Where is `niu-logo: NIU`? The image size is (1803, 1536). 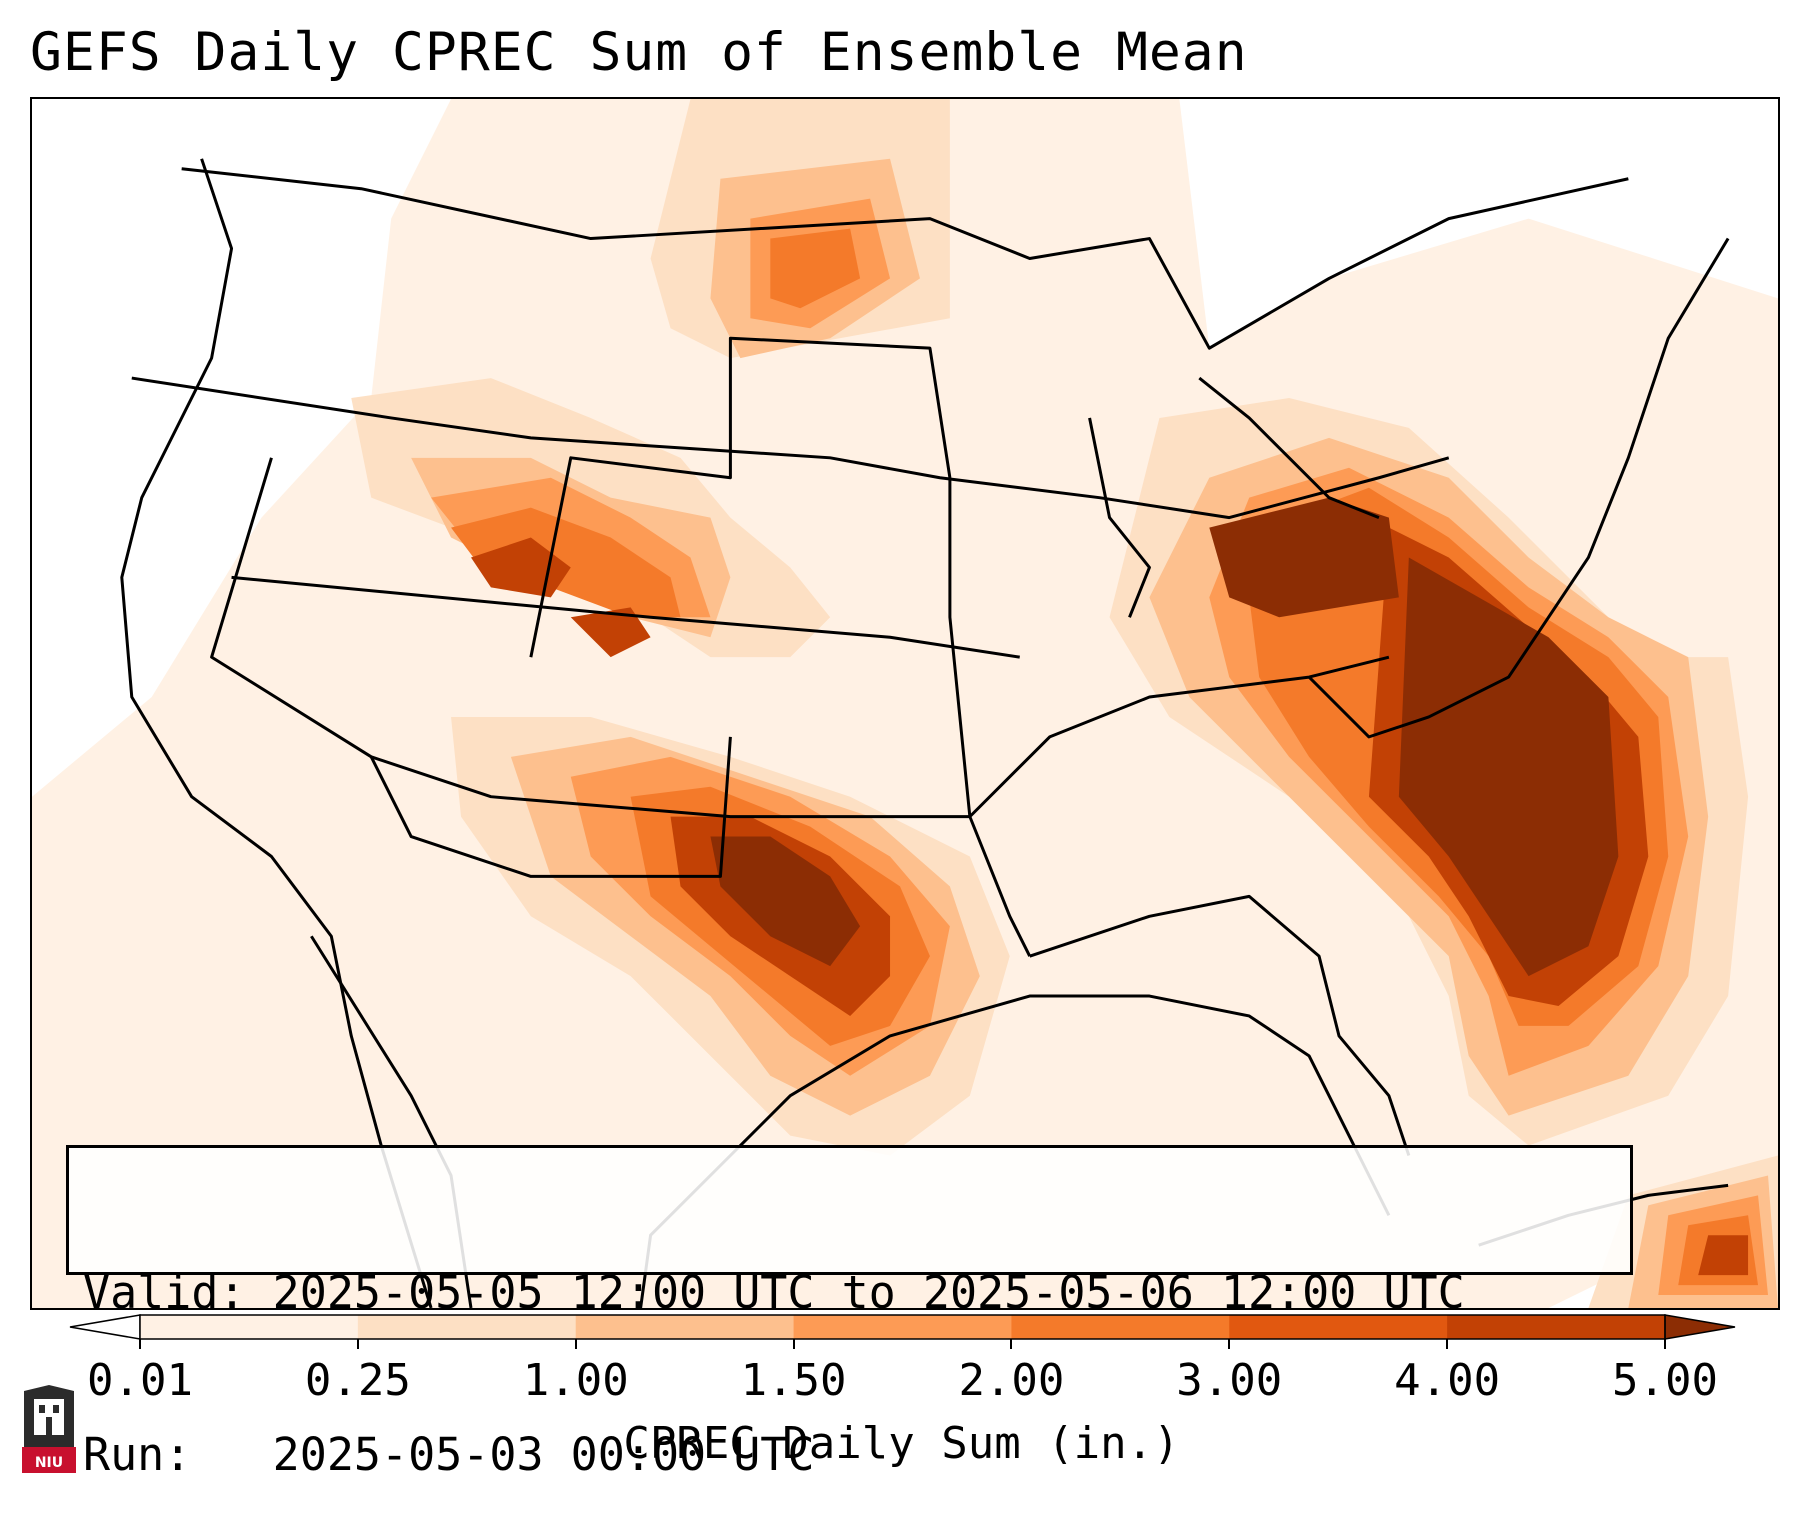
niu-logo: NIU is located at coordinates (49, 1431).